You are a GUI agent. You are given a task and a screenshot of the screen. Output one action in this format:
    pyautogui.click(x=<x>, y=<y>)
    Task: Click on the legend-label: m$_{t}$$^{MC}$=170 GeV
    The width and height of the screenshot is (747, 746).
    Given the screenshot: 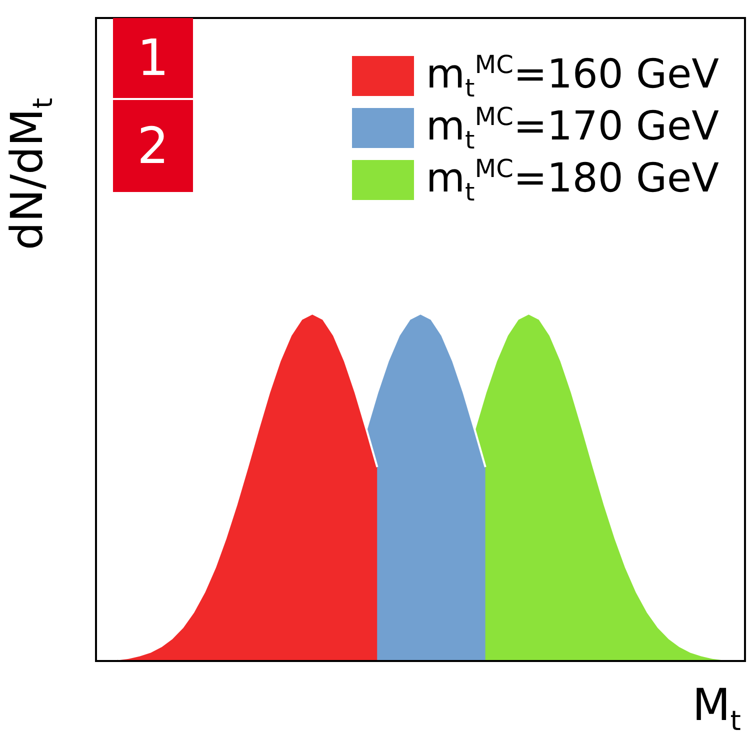 What is the action you would take?
    pyautogui.click(x=572, y=128)
    